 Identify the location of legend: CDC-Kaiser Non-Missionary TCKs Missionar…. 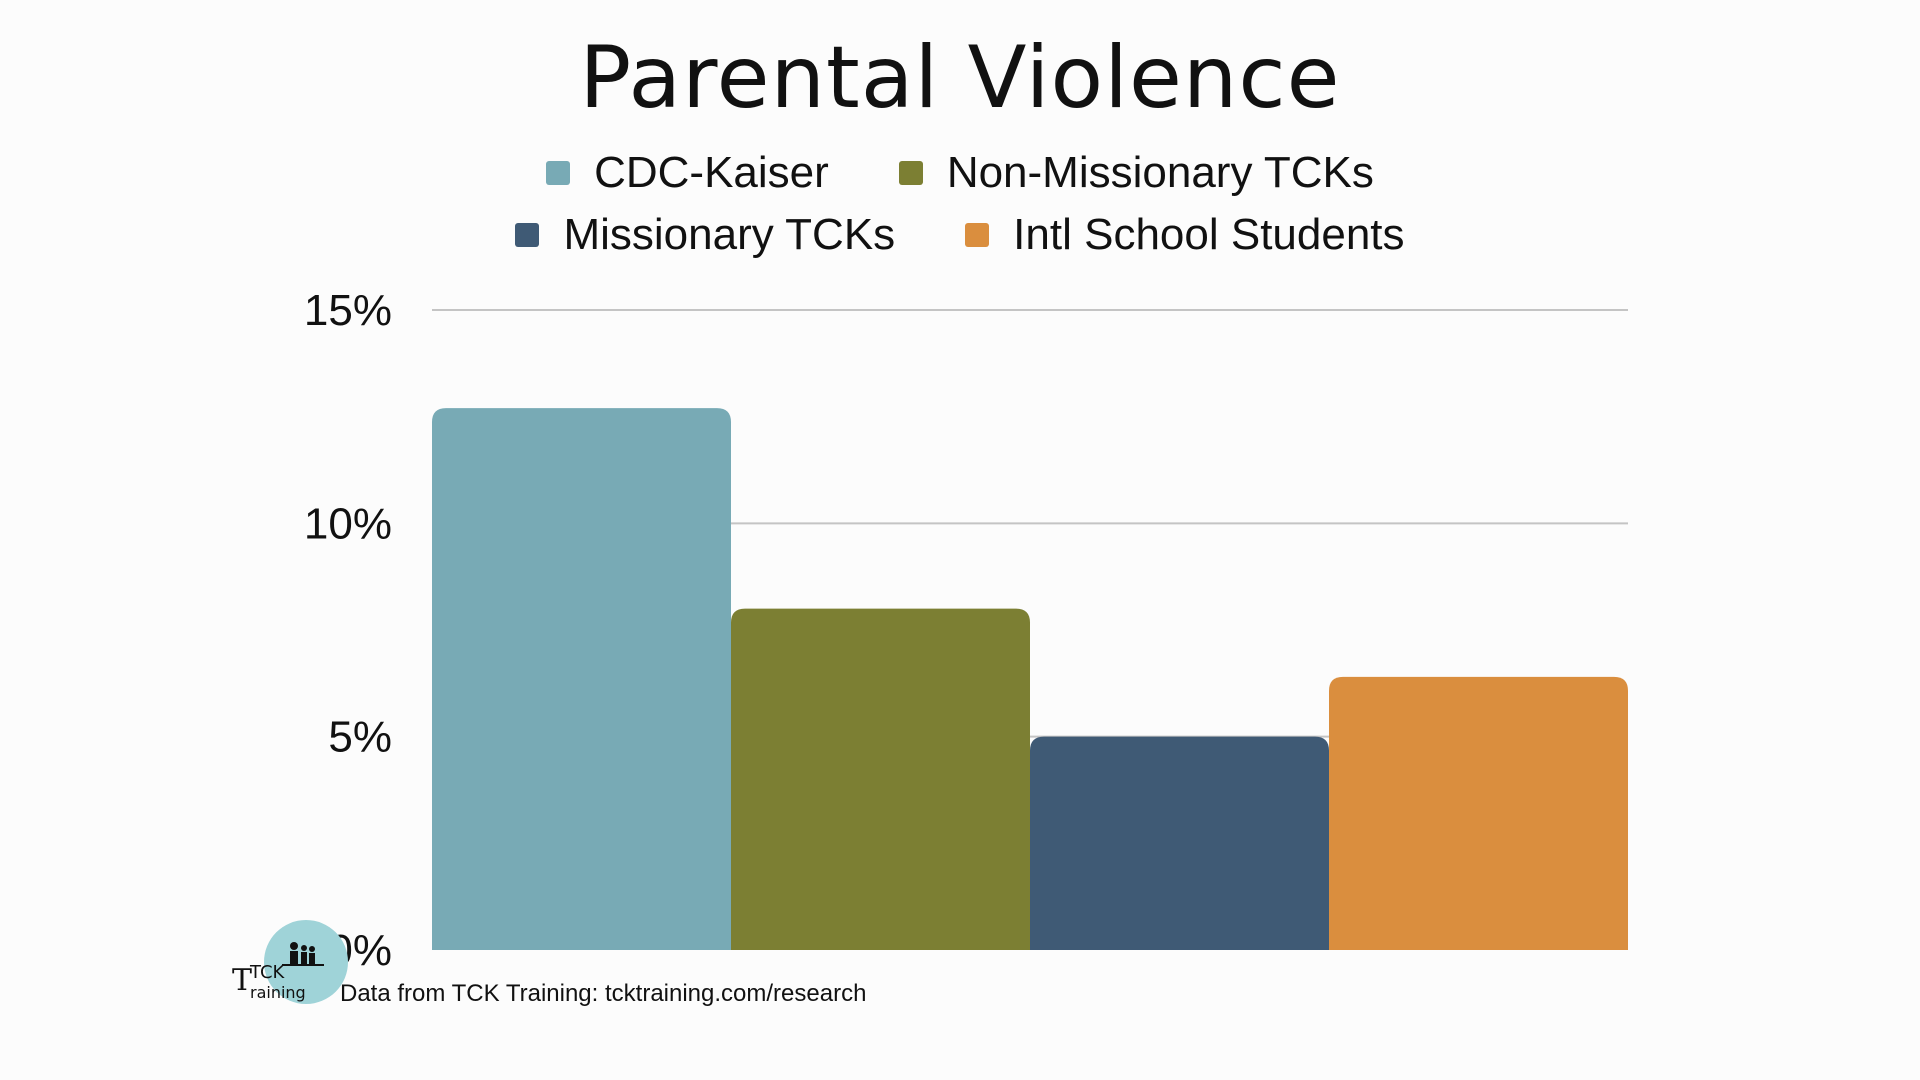
(960, 204).